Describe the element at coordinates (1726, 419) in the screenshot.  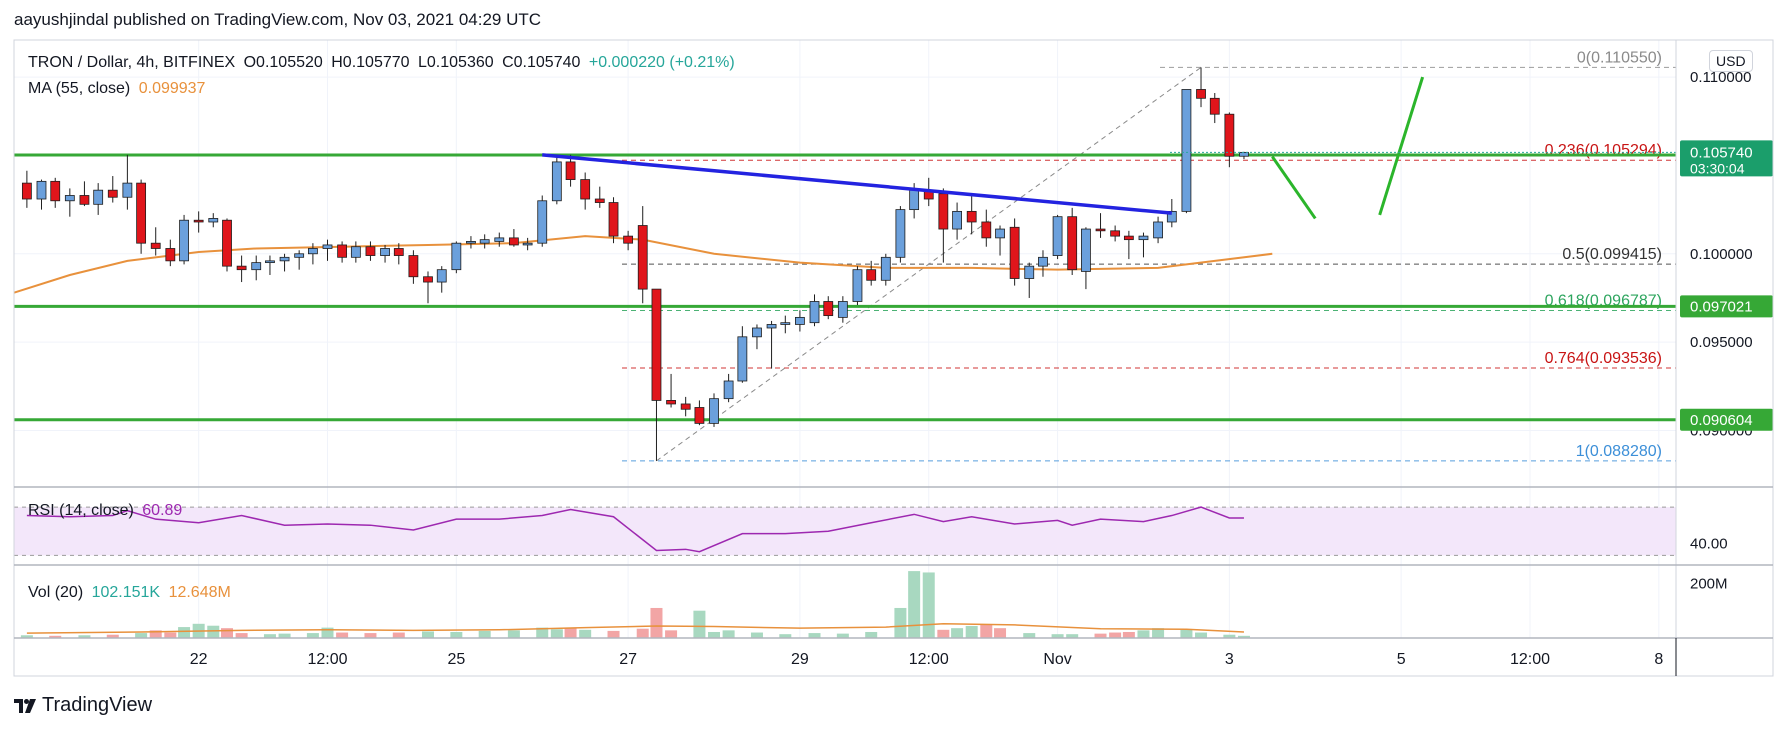
I see `support-price-tag` at that location.